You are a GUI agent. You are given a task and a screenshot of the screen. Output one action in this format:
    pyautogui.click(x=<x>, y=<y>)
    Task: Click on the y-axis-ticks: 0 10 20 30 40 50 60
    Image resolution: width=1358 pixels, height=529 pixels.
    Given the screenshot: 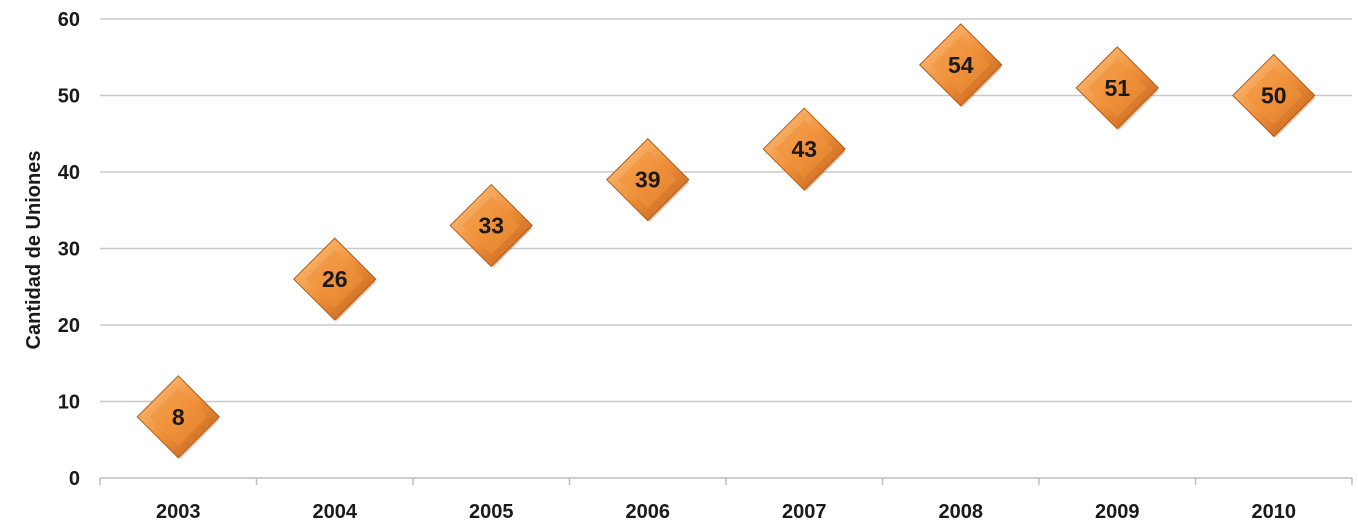 What is the action you would take?
    pyautogui.click(x=69, y=249)
    